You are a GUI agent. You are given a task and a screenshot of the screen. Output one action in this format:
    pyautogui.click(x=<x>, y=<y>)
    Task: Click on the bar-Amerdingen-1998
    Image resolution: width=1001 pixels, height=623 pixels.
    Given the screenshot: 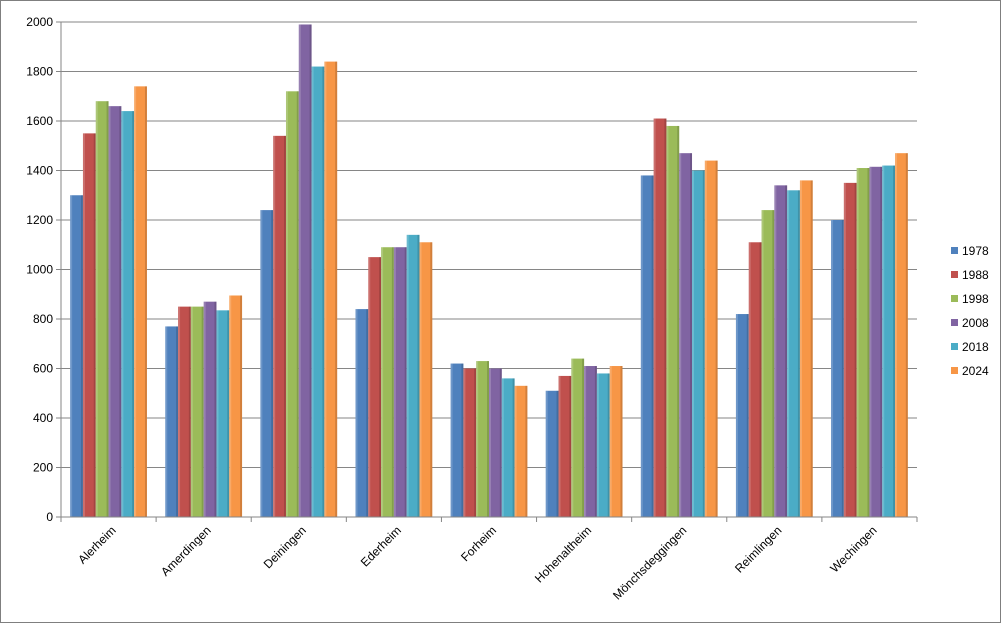 What is the action you would take?
    pyautogui.click(x=197, y=411)
    